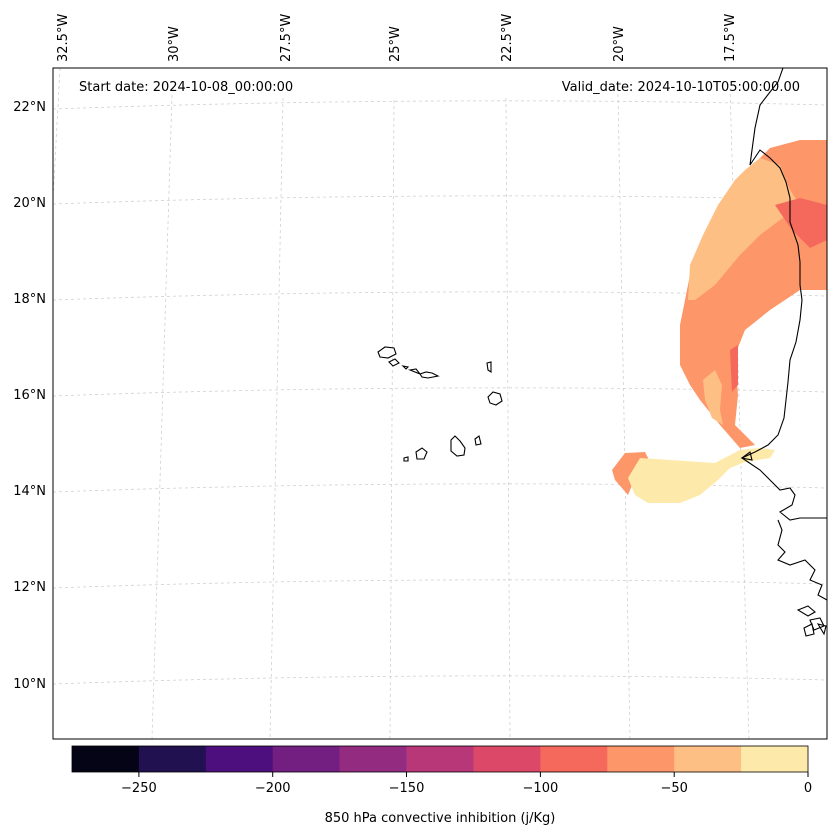 The height and width of the screenshot is (840, 837). I want to click on santo-antao, so click(387, 352).